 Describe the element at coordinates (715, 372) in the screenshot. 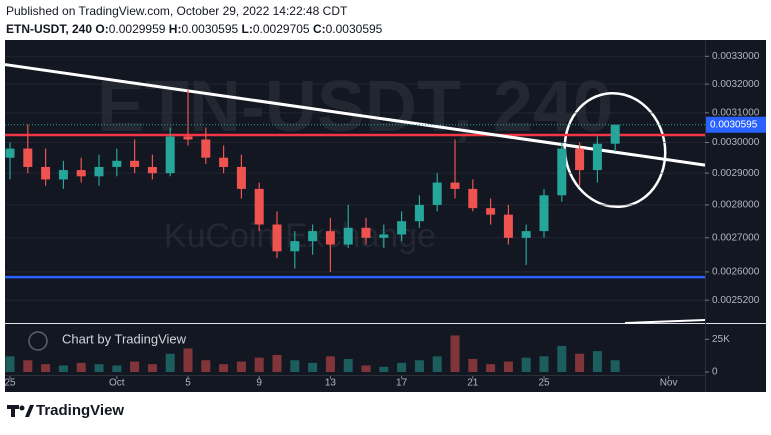

I see `y2-tick-label: 0` at that location.